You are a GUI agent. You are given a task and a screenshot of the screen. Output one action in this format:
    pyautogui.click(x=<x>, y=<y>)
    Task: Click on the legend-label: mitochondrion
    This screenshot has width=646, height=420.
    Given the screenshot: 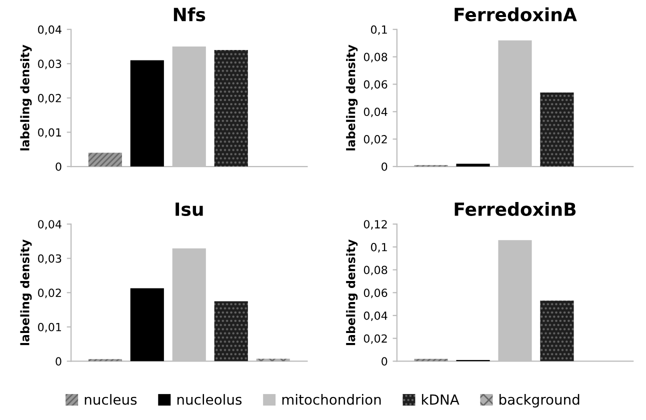 What is the action you would take?
    pyautogui.click(x=331, y=399)
    